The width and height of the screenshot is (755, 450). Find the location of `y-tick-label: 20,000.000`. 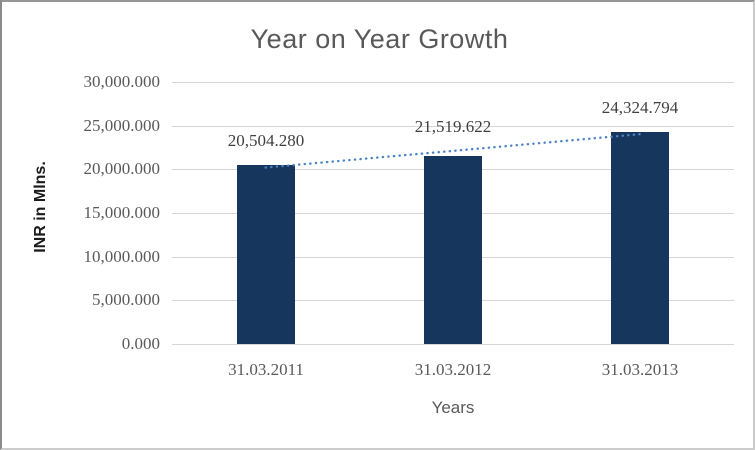

y-tick-label: 20,000.000 is located at coordinates (122, 168).